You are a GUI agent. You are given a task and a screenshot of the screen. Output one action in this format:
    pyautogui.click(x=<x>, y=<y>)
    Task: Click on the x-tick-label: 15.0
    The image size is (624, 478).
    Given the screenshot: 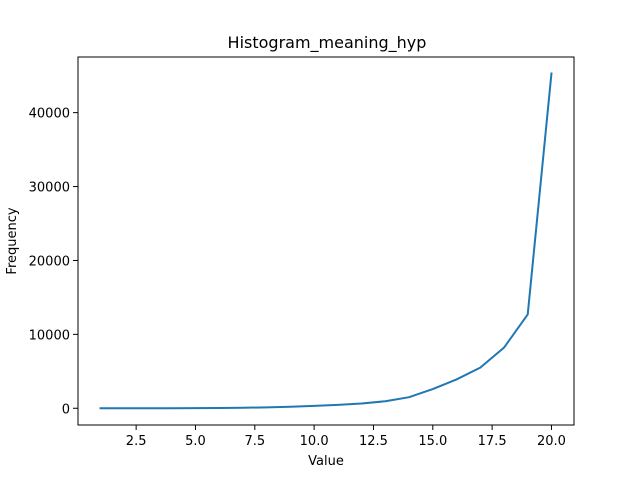 What is the action you would take?
    pyautogui.click(x=432, y=441)
    